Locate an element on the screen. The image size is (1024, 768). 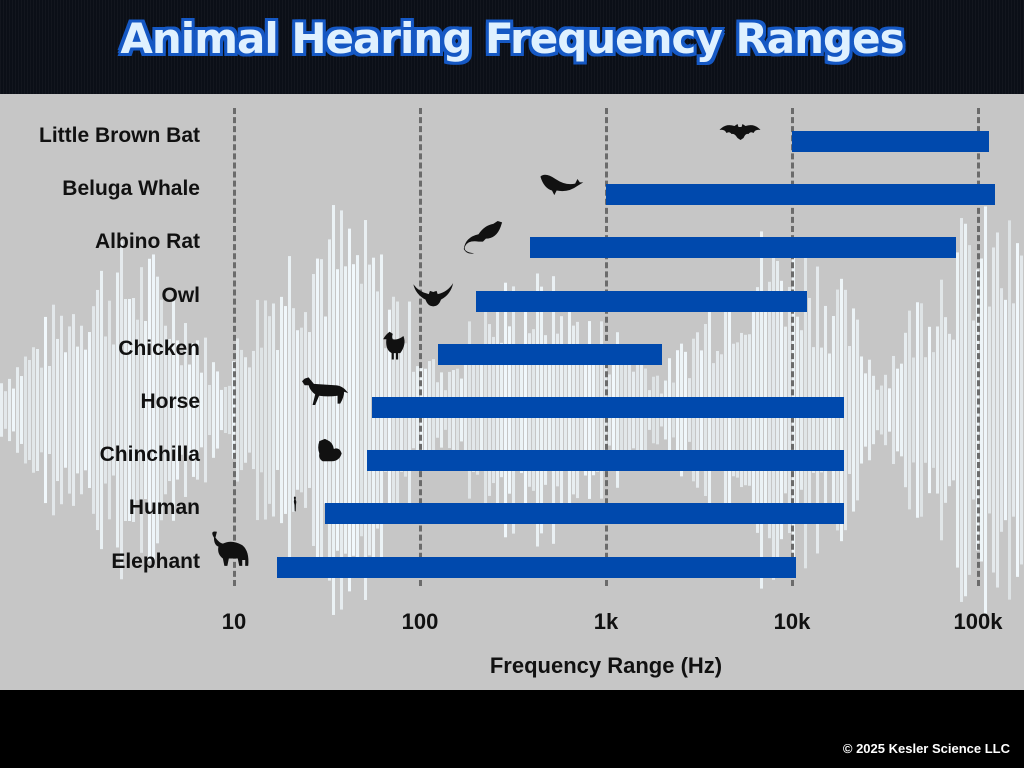
x-axis-label: Frequency Range (Hz) is located at coordinates (606, 665).